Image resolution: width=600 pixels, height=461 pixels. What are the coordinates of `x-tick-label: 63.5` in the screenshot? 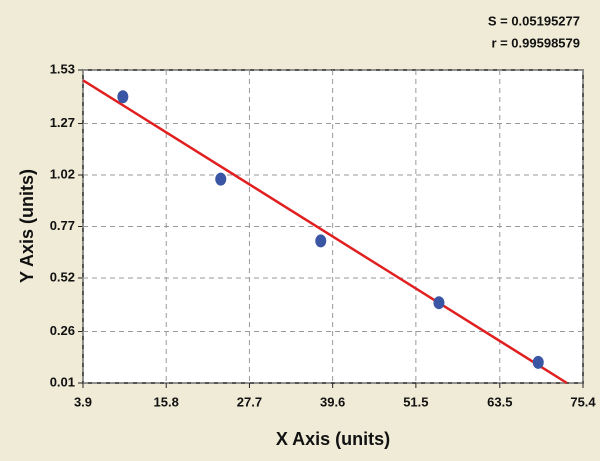 It's located at (499, 401).